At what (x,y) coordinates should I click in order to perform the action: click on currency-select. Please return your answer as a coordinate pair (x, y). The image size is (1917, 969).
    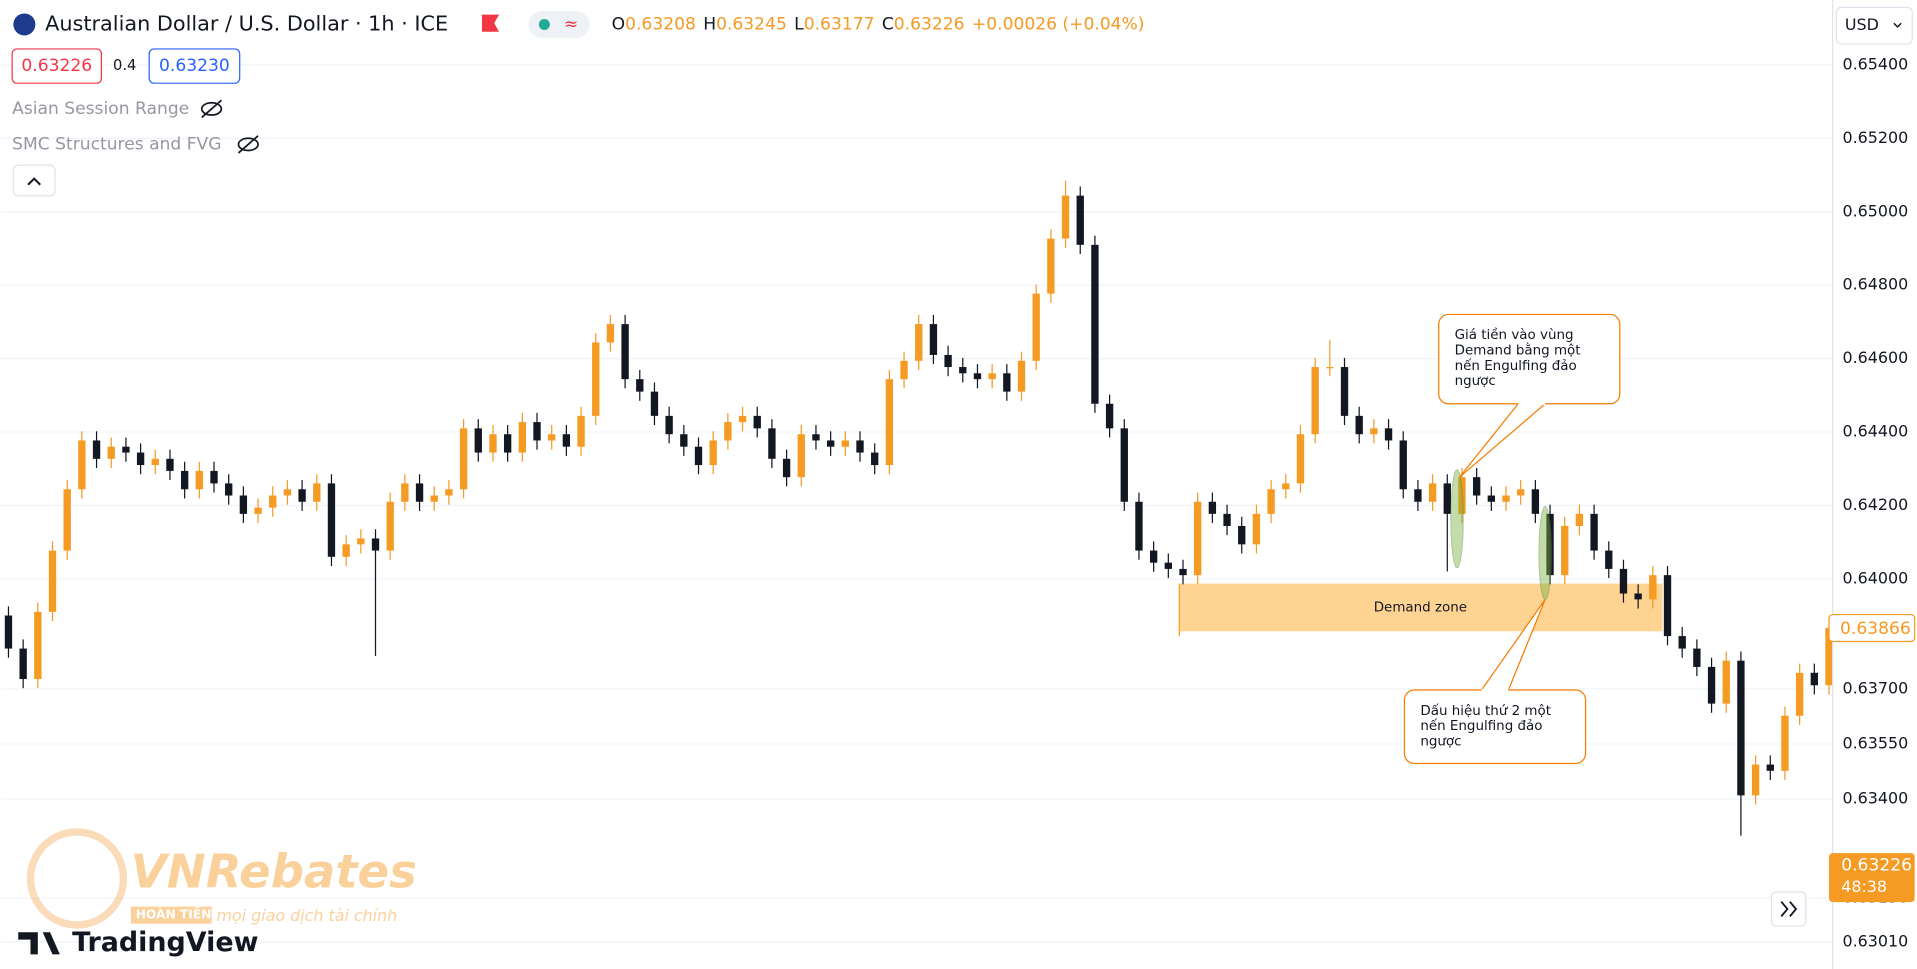
    Looking at the image, I should click on (1874, 25).